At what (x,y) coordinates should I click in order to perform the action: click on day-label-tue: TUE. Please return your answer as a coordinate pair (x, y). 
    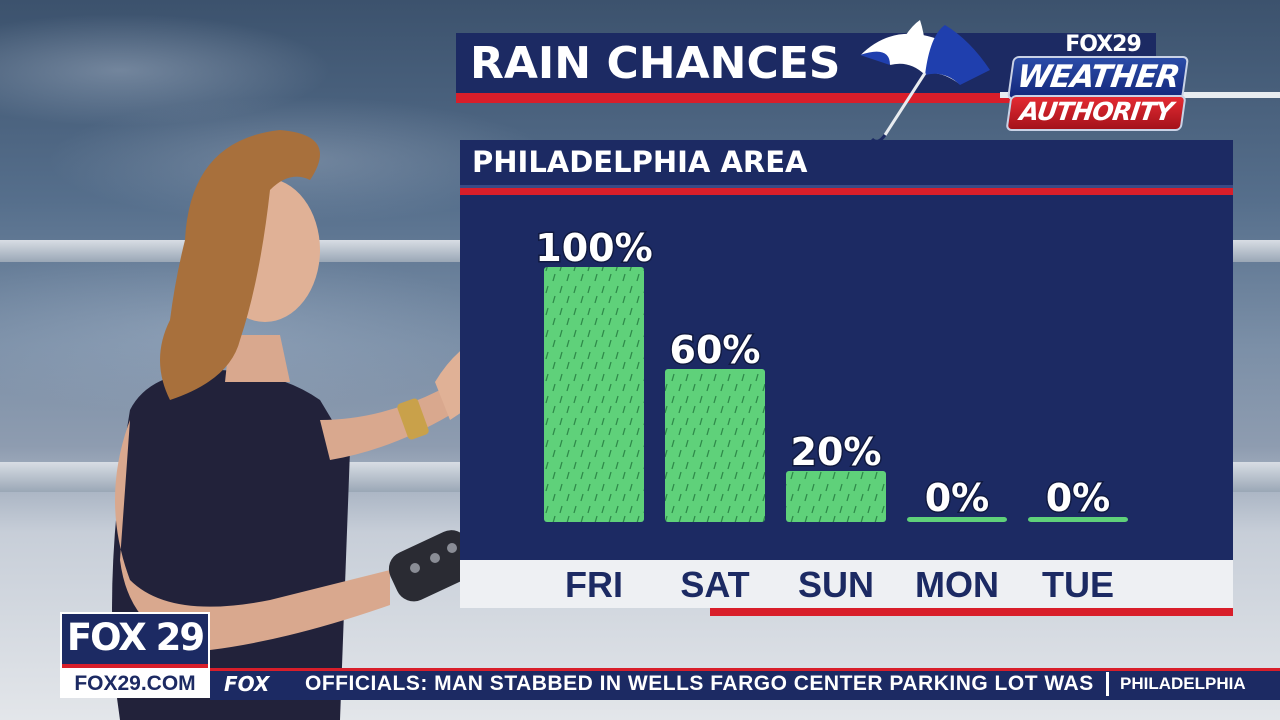
    Looking at the image, I should click on (1078, 584).